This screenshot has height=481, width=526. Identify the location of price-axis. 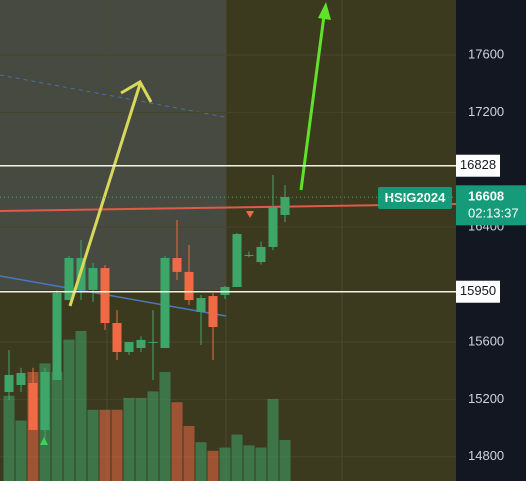
(491, 240).